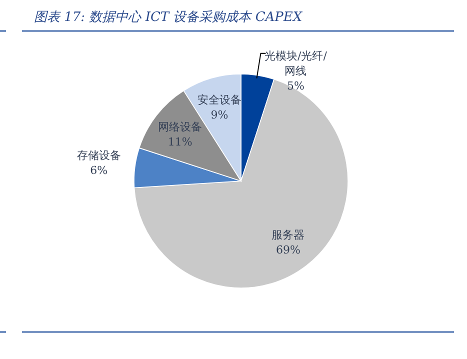 The height and width of the screenshot is (359, 467). I want to click on data-label: 9%, so click(219, 115).